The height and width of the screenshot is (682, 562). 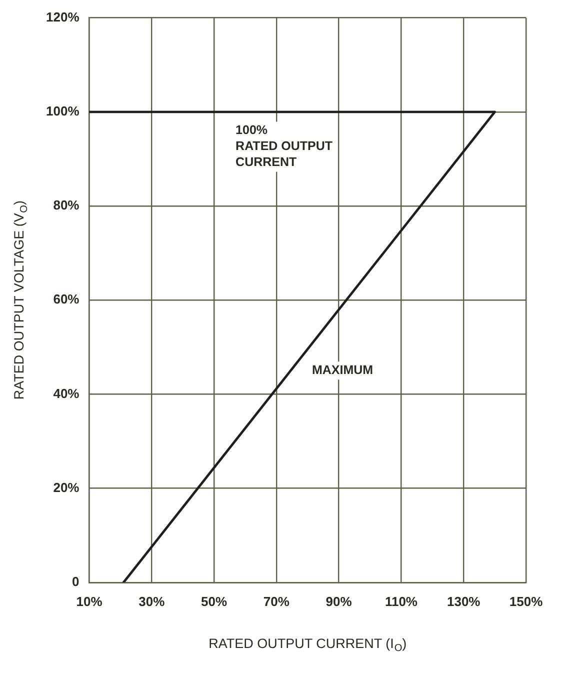 I want to click on annotation: MAXIMUM, so click(x=343, y=370).